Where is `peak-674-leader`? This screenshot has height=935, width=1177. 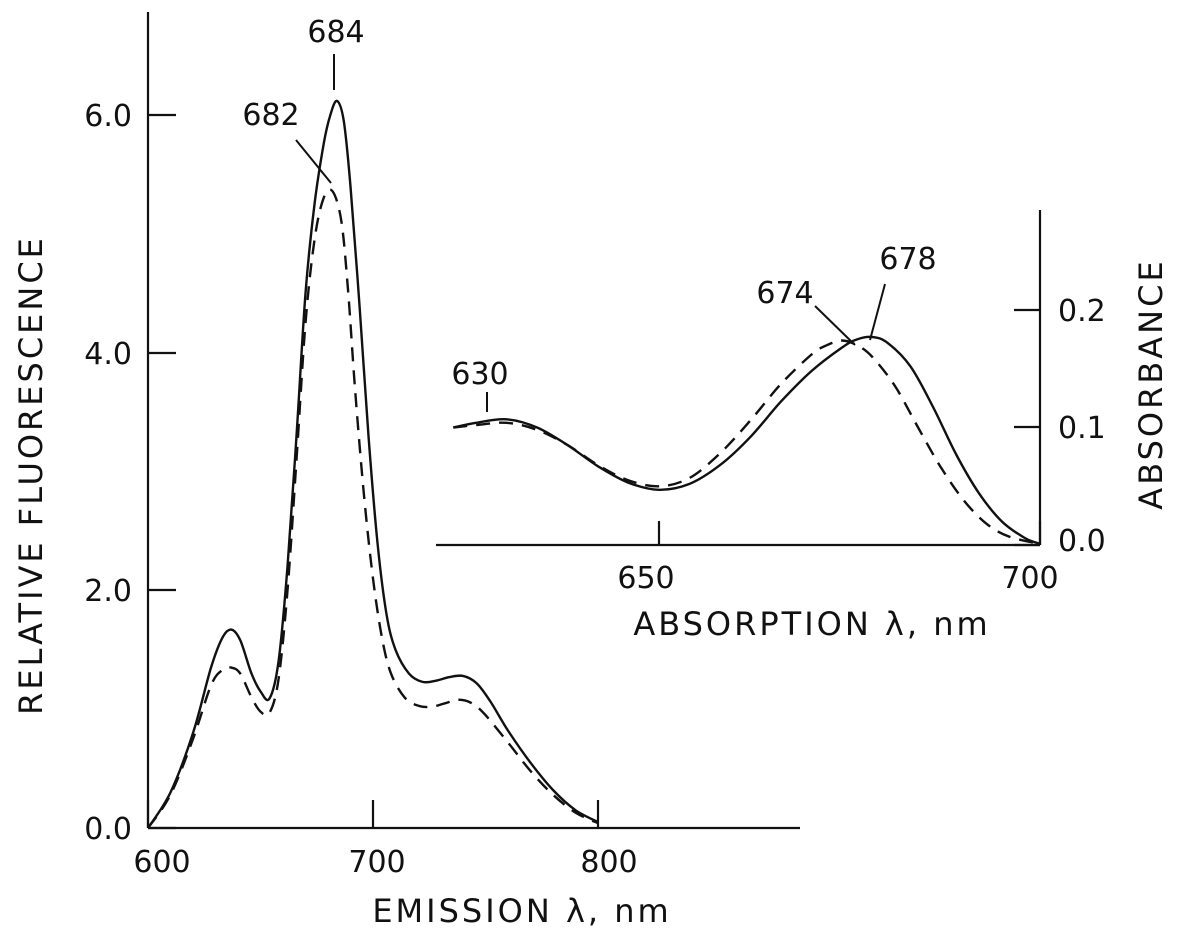
peak-674-leader is located at coordinates (835, 325).